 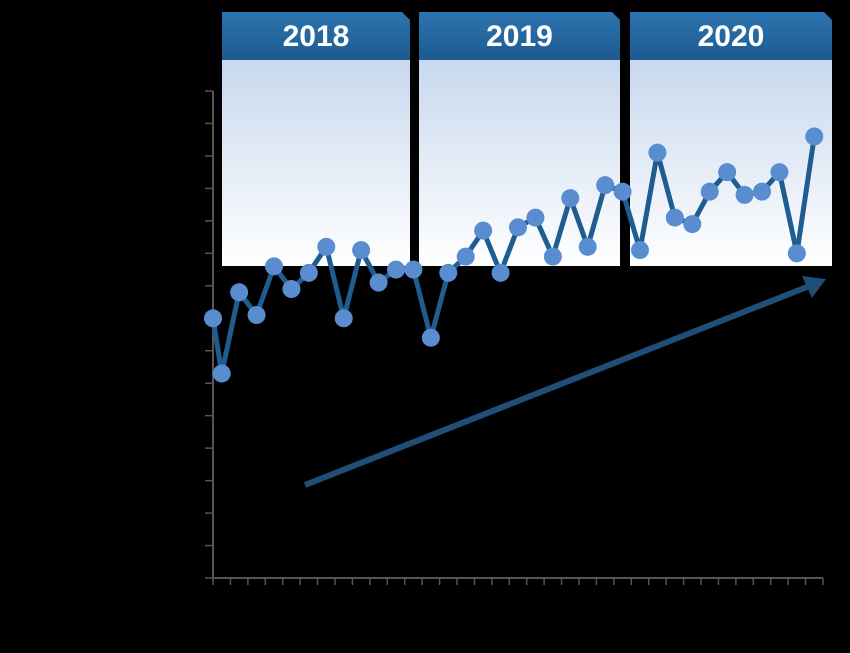 What do you see at coordinates (814, 287) in the screenshot?
I see `trend-arrow-head` at bounding box center [814, 287].